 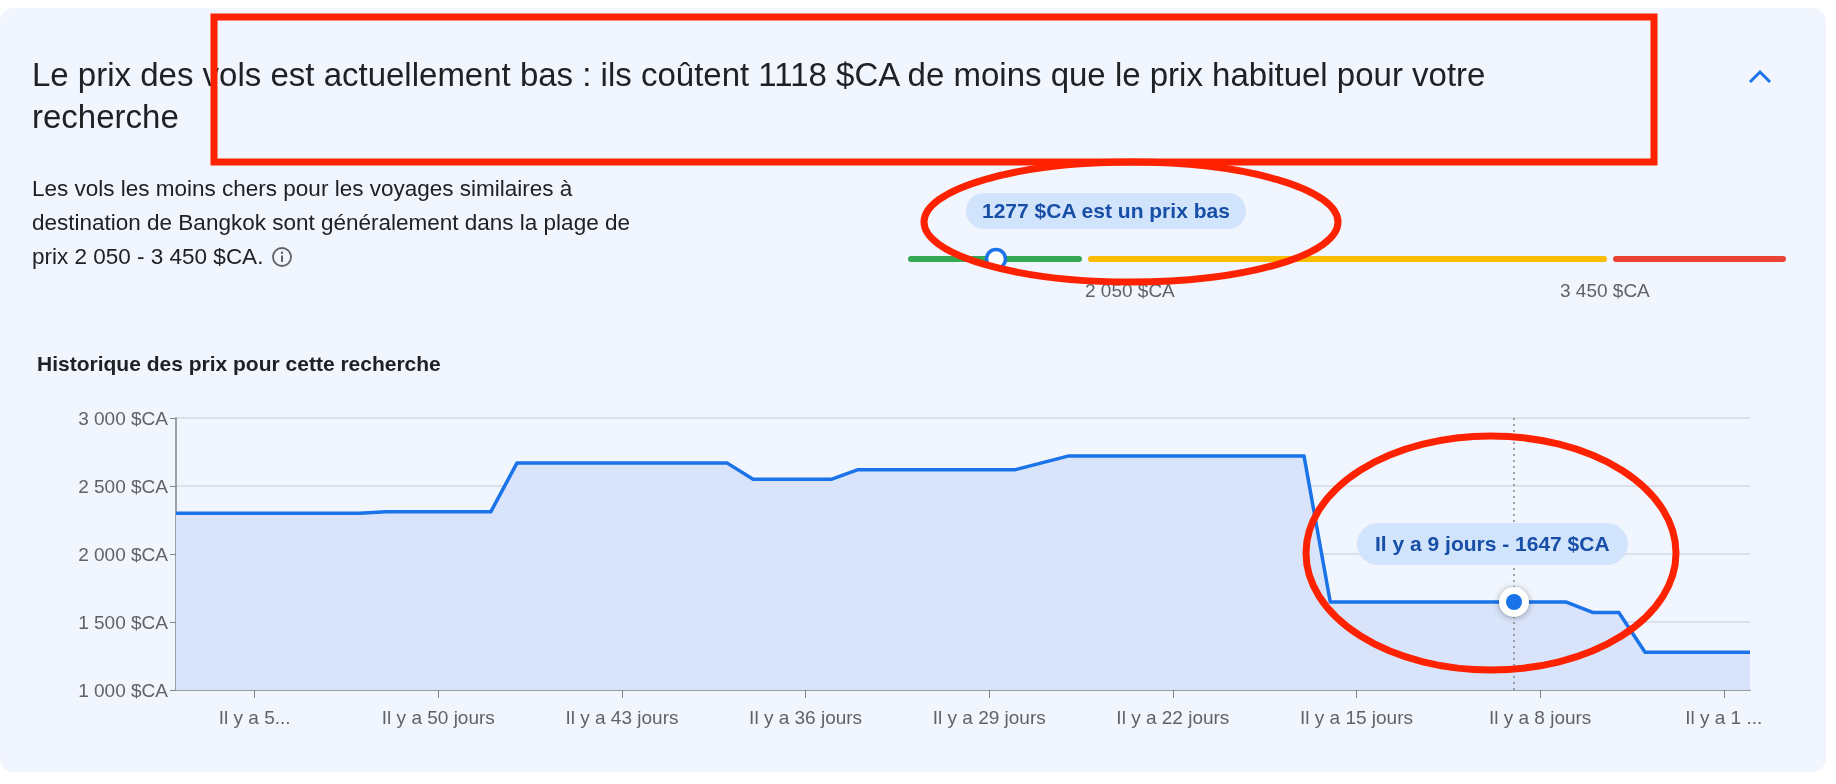 I want to click on y-tick-label: 2 500 $CA, so click(x=123, y=486).